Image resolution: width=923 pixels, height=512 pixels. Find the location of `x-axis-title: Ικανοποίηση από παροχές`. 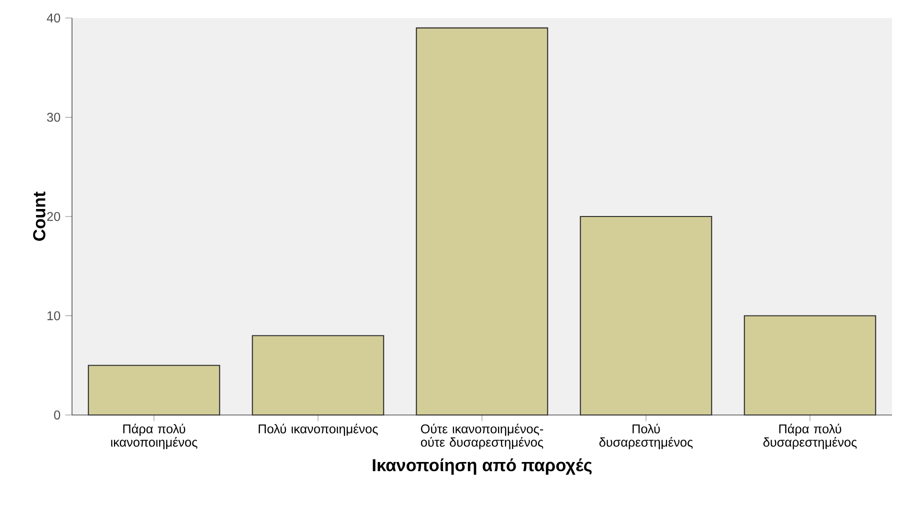

x-axis-title: Ικανοποίηση από παροχές is located at coordinates (482, 466).